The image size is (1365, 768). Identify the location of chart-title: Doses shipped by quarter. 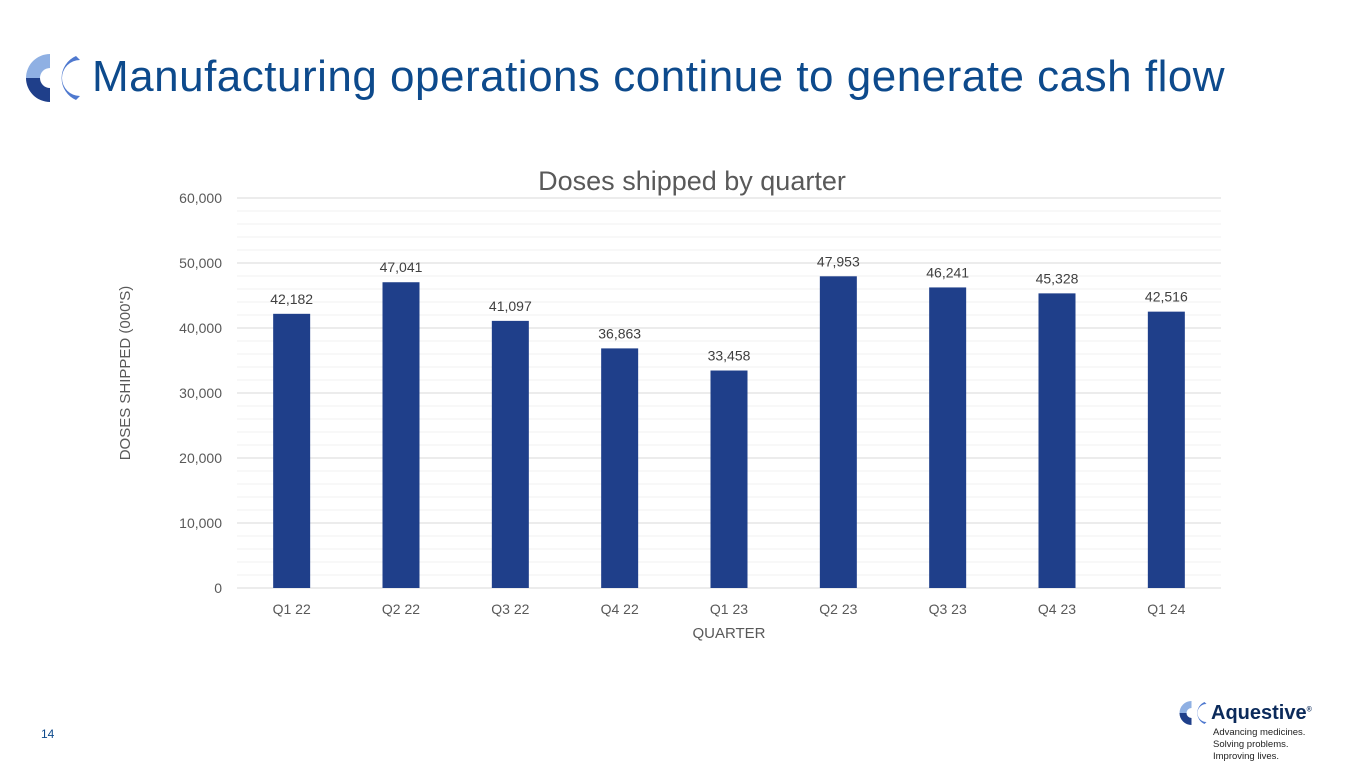
(692, 181).